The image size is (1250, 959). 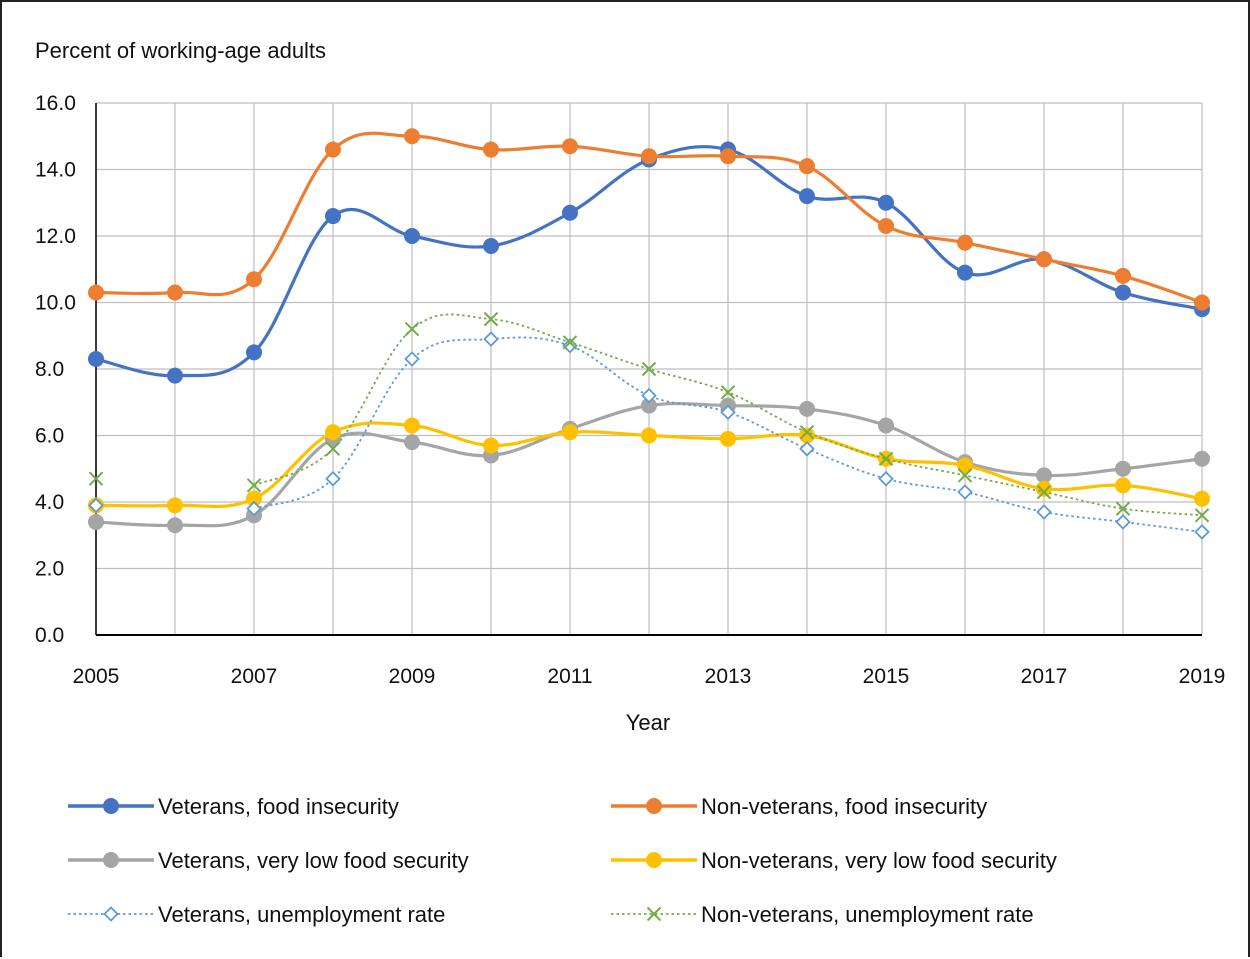 I want to click on y-tick-label: 2.0, so click(x=49, y=569).